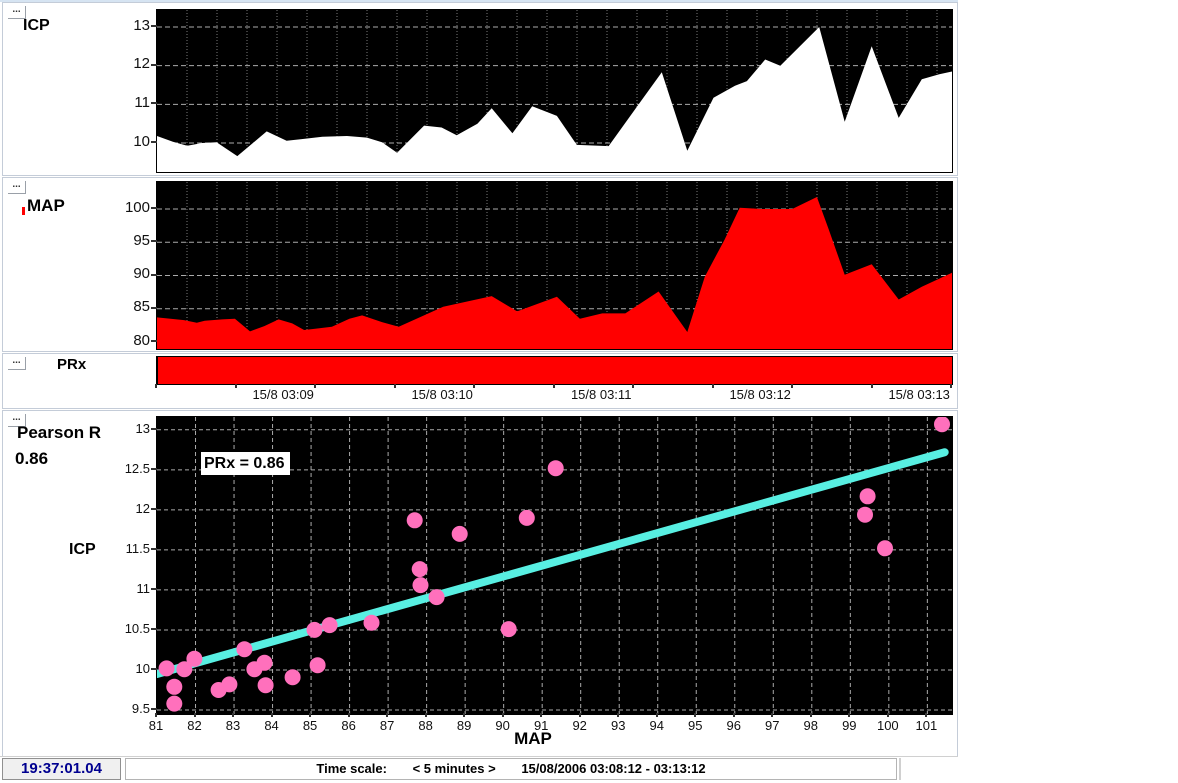  Describe the element at coordinates (36, 25) in the screenshot. I see `icp-panel-title: ICP` at that location.